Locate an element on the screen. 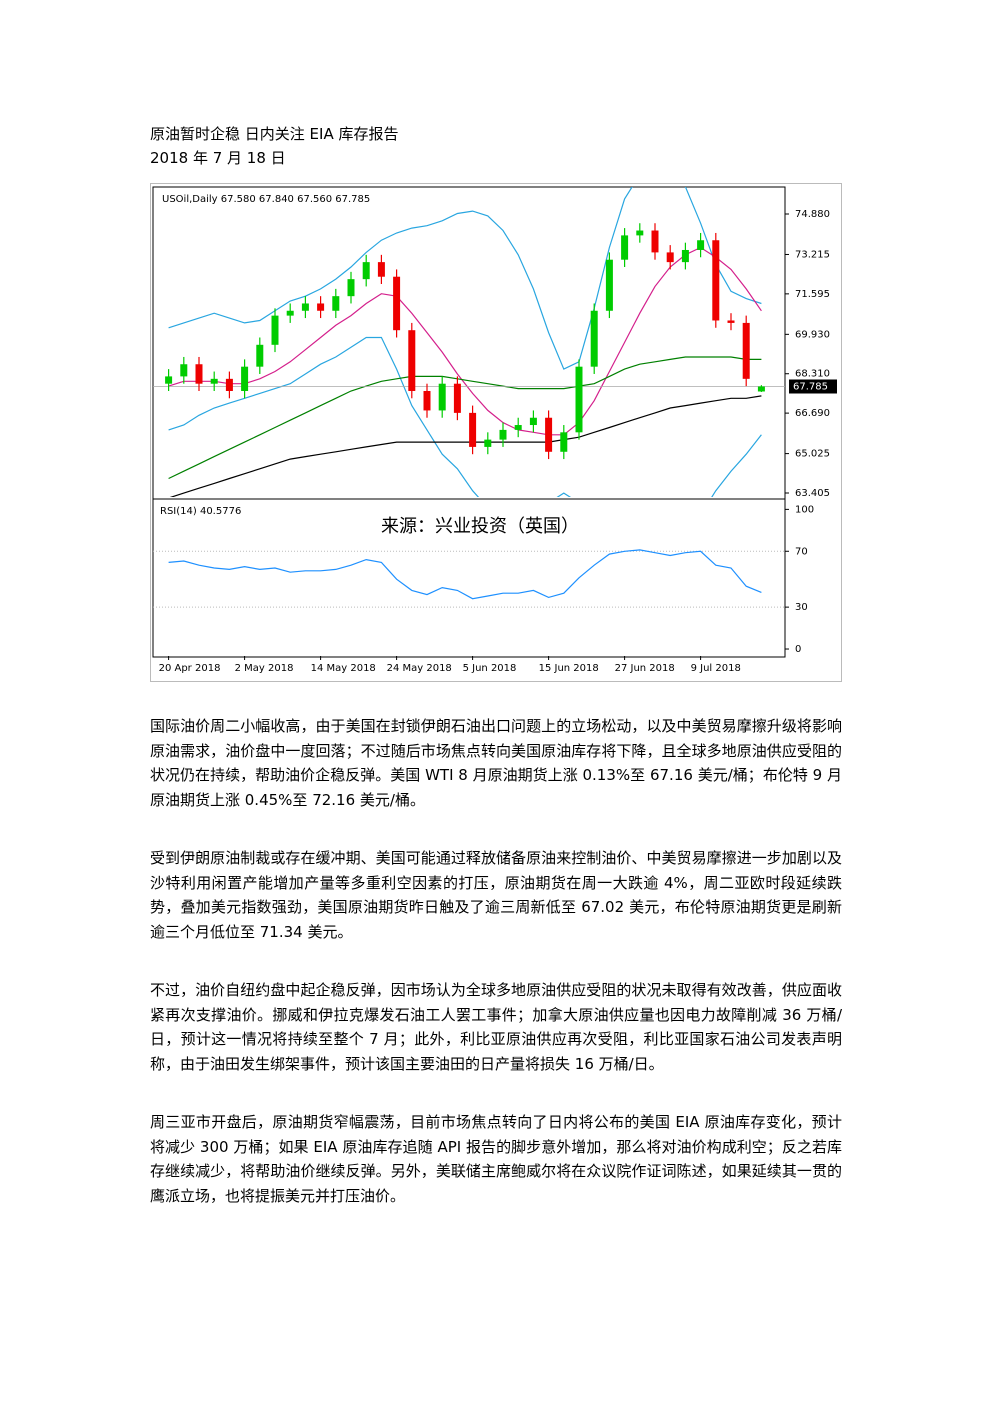 The image size is (992, 1403). y-tick-label: 100 is located at coordinates (804, 509).